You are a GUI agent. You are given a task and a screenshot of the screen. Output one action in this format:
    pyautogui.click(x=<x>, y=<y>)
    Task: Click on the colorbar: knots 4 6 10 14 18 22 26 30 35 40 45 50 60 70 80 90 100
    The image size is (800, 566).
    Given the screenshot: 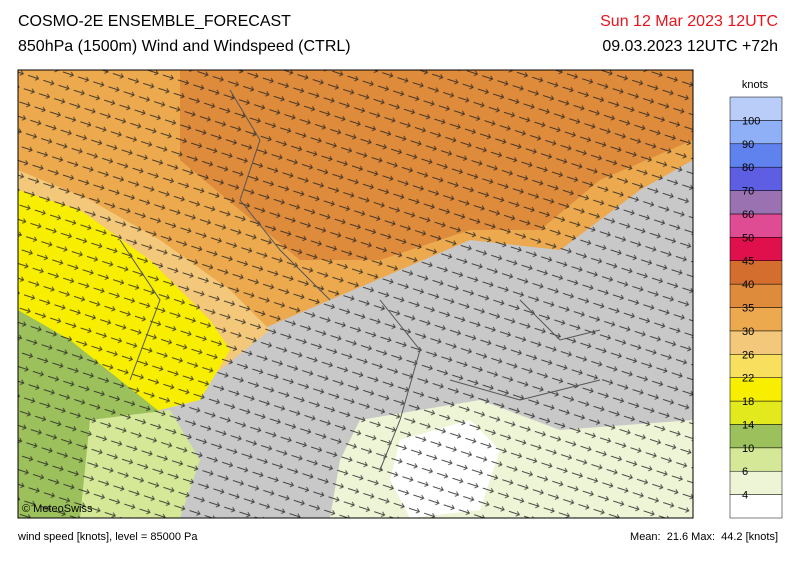 What is the action you would take?
    pyautogui.click(x=756, y=299)
    